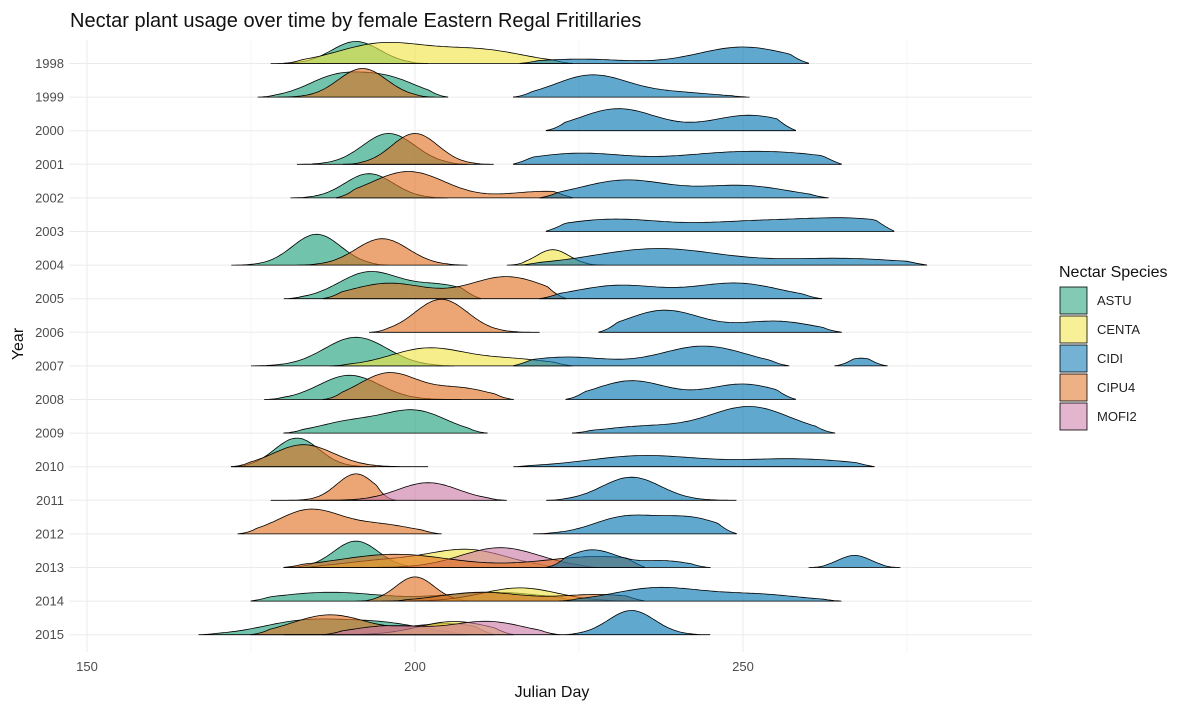  What do you see at coordinates (1073, 329) in the screenshot?
I see `legend-swatch-centa` at bounding box center [1073, 329].